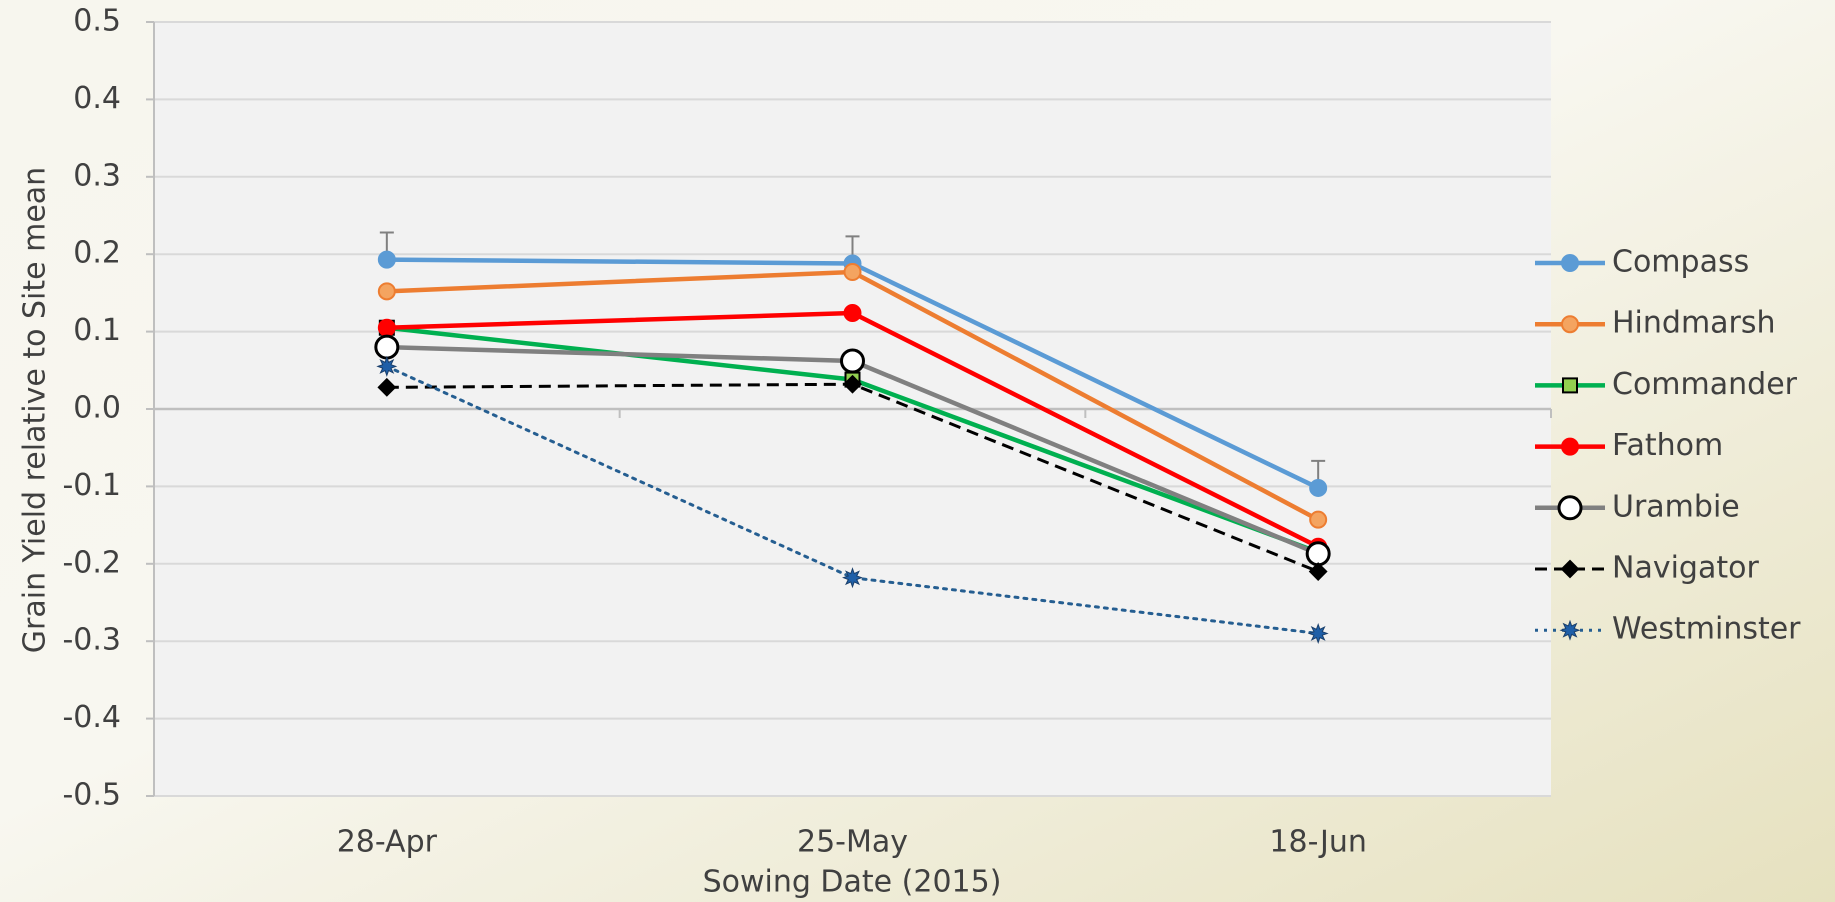 The image size is (1835, 902). What do you see at coordinates (1705, 384) in the screenshot?
I see `legend-label: Commander` at bounding box center [1705, 384].